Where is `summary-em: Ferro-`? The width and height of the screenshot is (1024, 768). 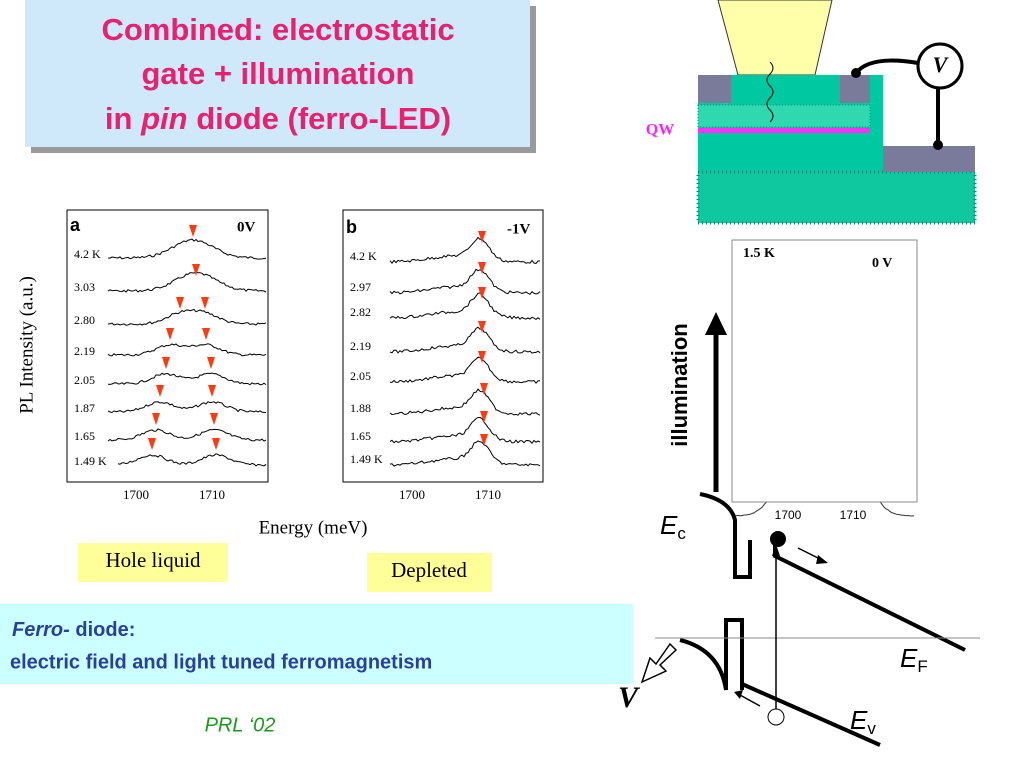
summary-em: Ferro- is located at coordinates (41, 630).